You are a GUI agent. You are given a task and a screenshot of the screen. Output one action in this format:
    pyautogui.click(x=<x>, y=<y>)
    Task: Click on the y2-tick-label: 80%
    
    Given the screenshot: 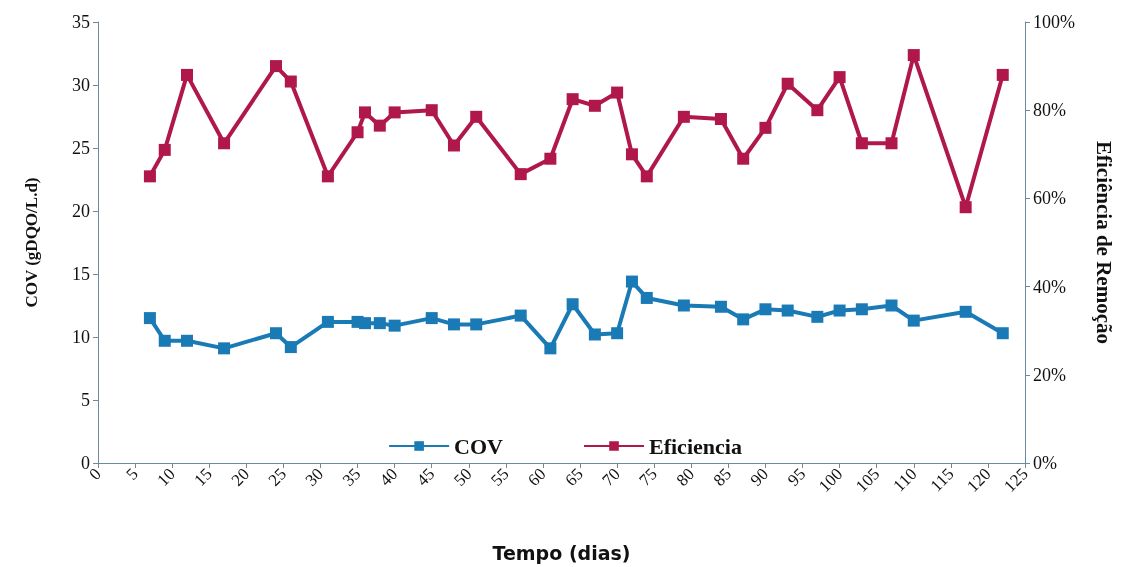 What is the action you would take?
    pyautogui.click(x=1049, y=110)
    